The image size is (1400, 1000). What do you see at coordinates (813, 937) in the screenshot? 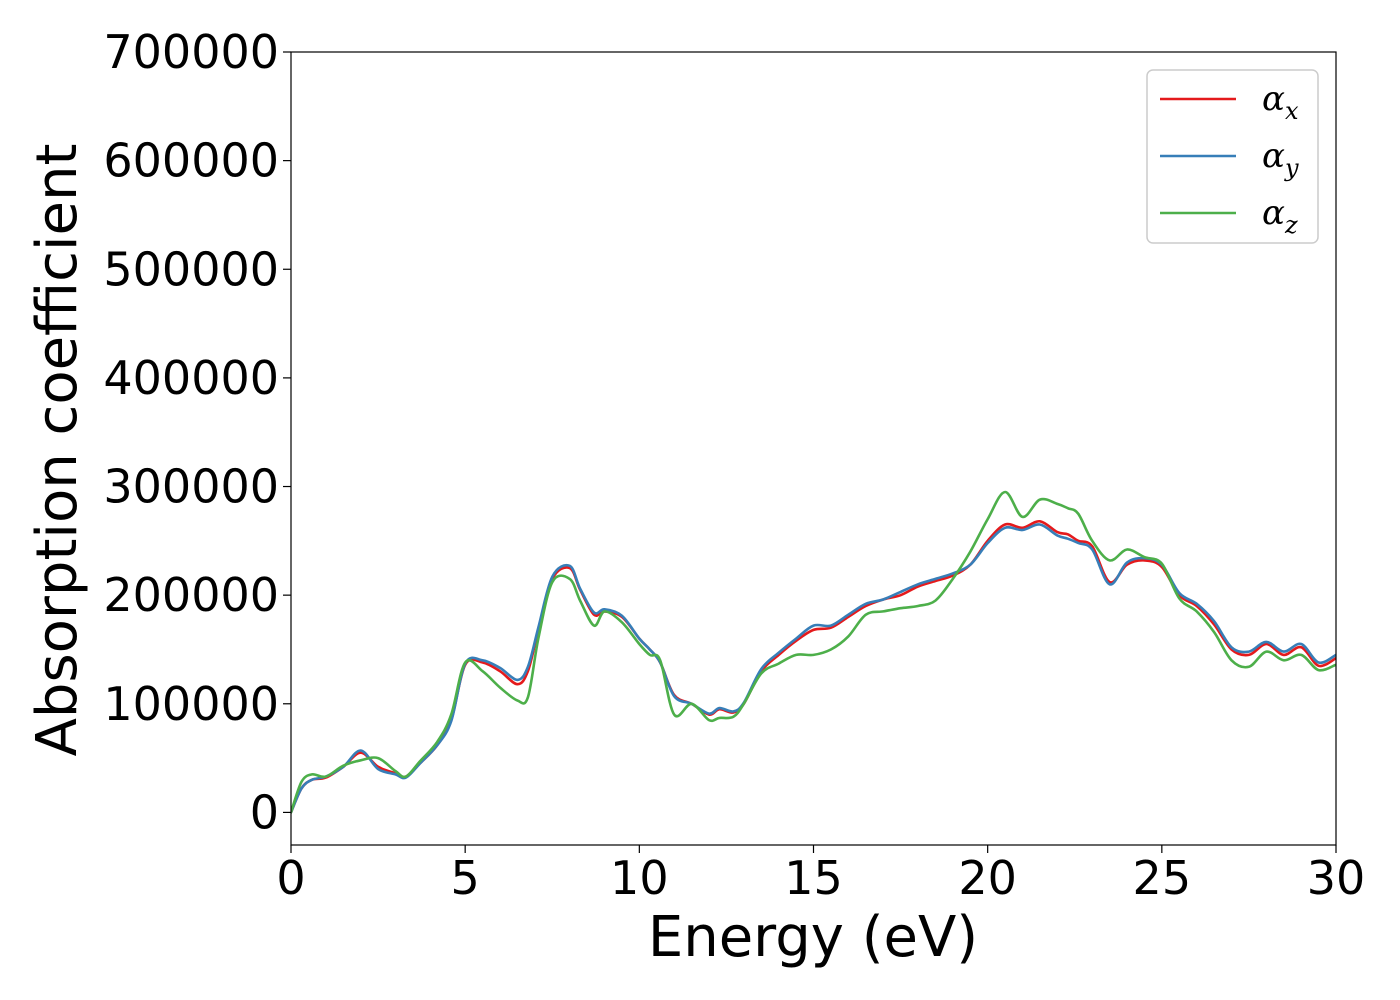
I see `x-axis-title: Energy (eV)` at bounding box center [813, 937].